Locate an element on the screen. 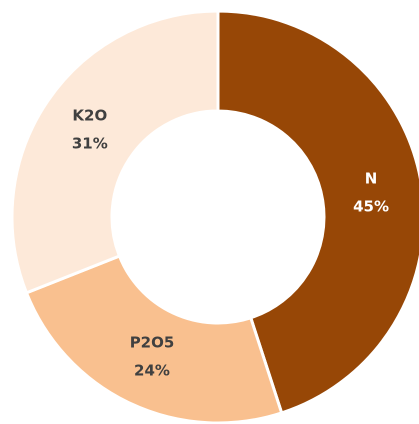  slice-category-label: P2O5 is located at coordinates (152, 343).